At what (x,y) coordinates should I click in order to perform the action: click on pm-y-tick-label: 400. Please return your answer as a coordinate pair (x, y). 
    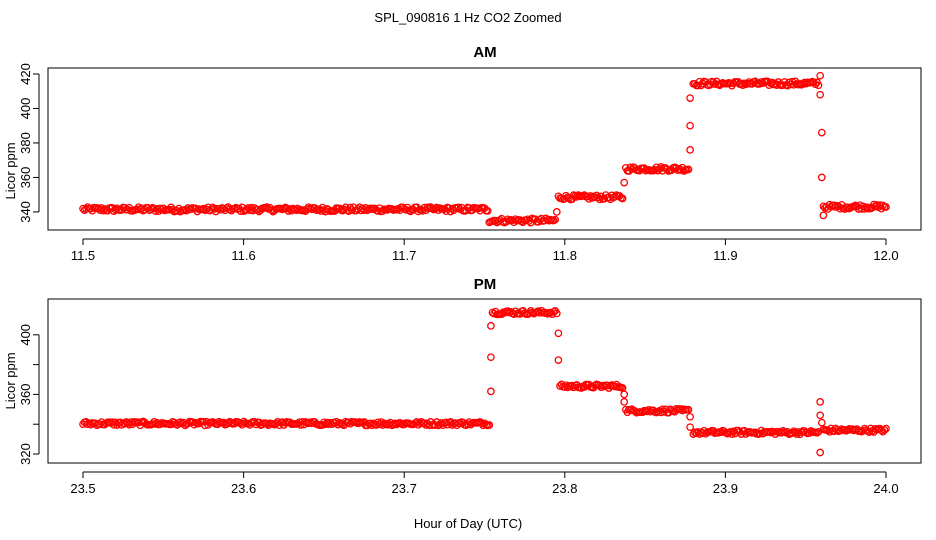
    Looking at the image, I should click on (25, 335).